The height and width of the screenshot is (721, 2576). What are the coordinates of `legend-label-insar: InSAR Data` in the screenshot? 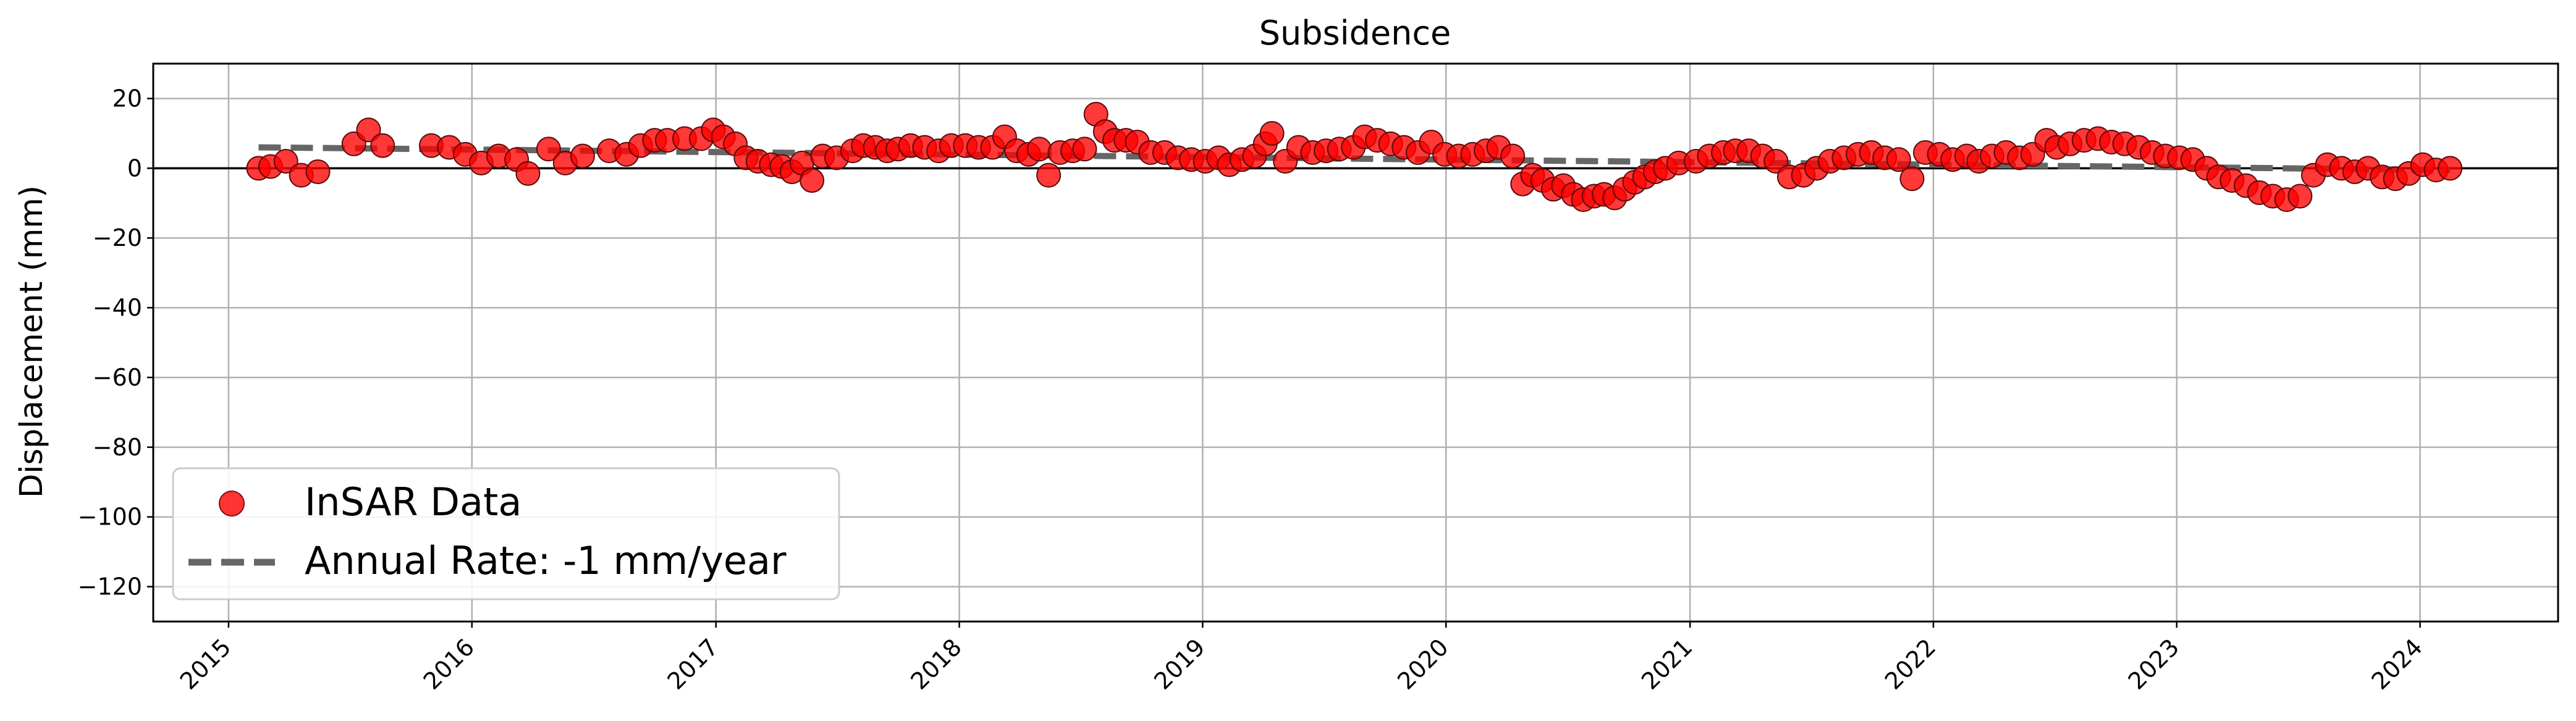 It's located at (413, 502).